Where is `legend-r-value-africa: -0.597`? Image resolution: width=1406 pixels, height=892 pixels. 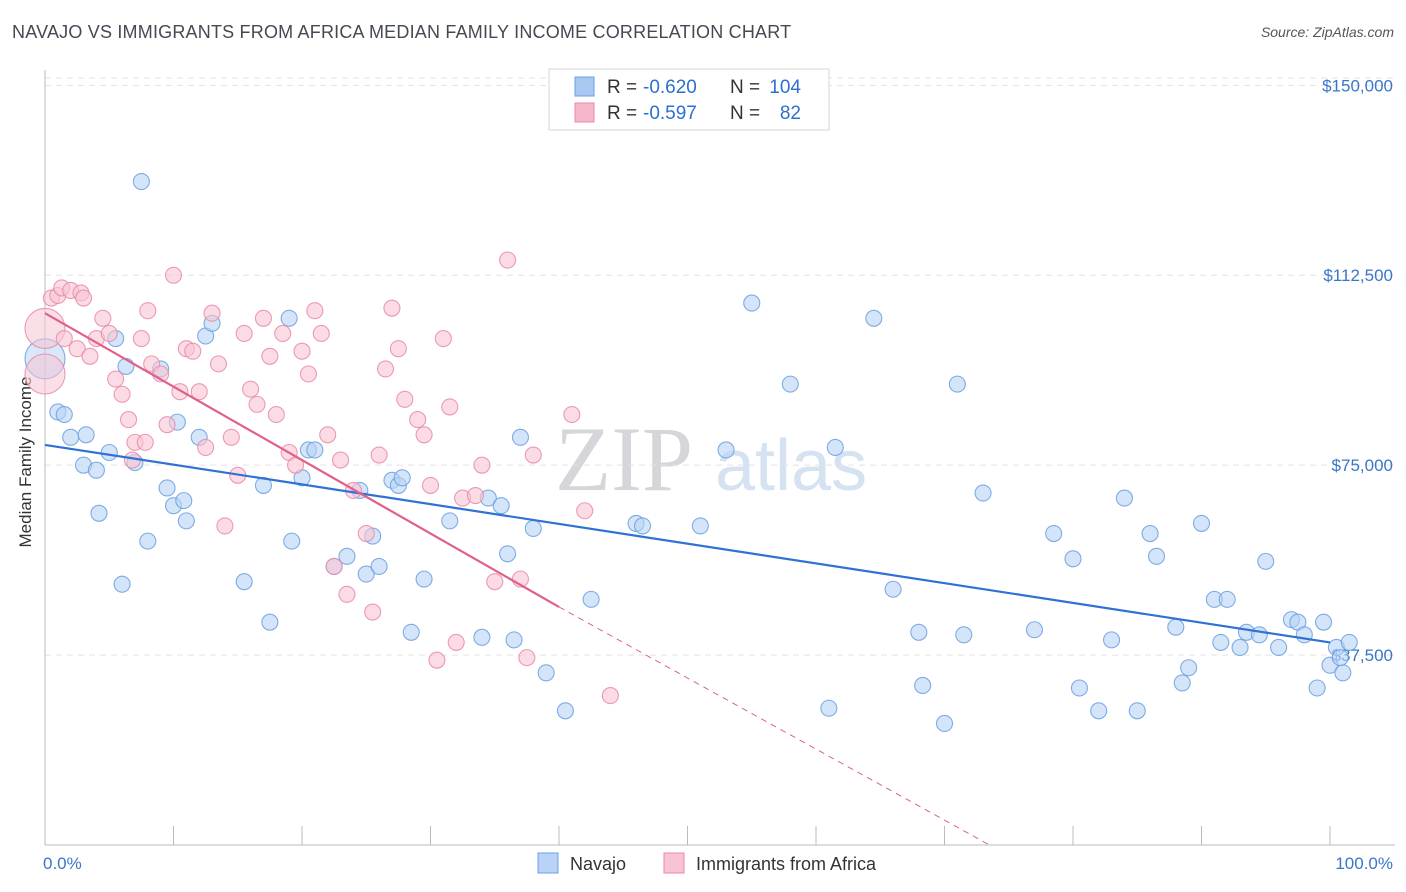
legend-r-value-africa: -0.597 is located at coordinates (670, 113).